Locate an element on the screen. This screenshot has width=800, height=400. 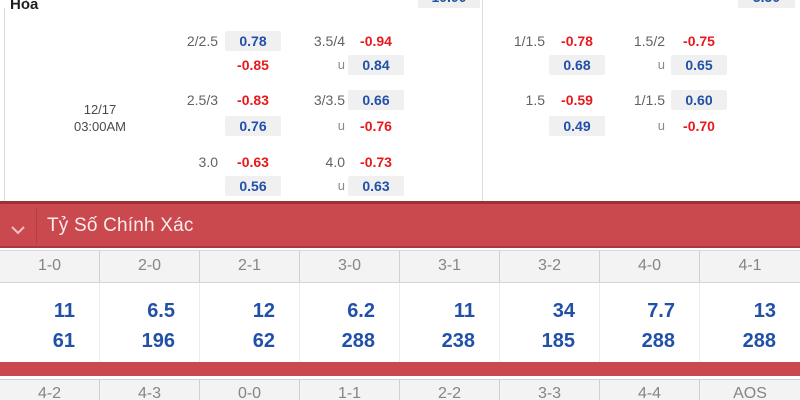
draw-label: Hòa is located at coordinates (24, 6).